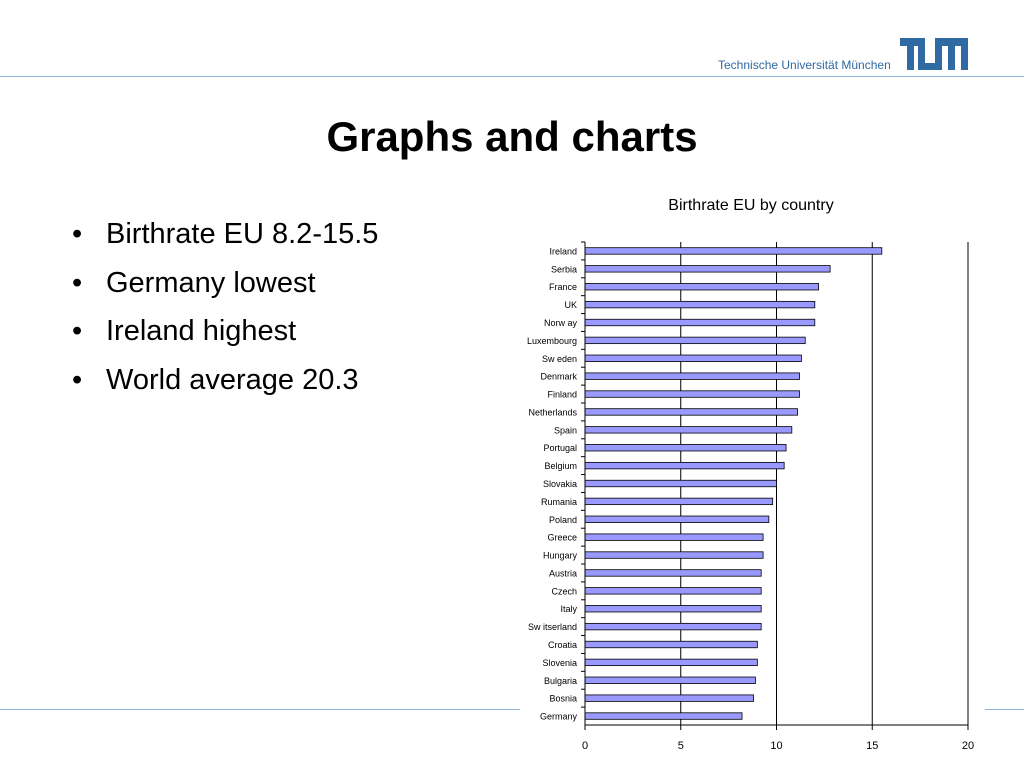  I want to click on bullet-text: Germany lowest, so click(211, 282).